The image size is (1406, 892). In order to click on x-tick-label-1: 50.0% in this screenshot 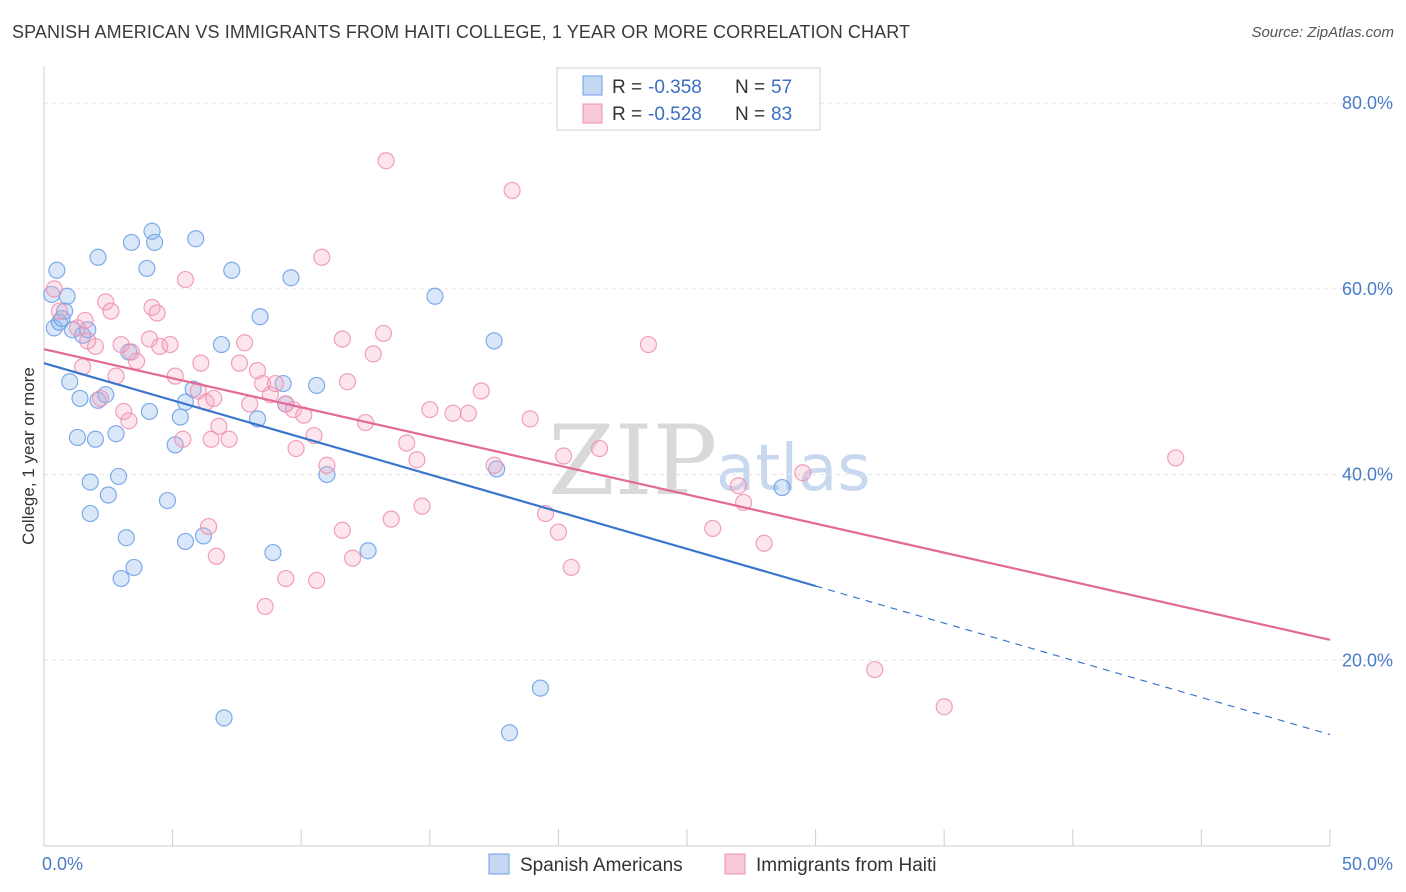, I will do `click(1367, 864)`.